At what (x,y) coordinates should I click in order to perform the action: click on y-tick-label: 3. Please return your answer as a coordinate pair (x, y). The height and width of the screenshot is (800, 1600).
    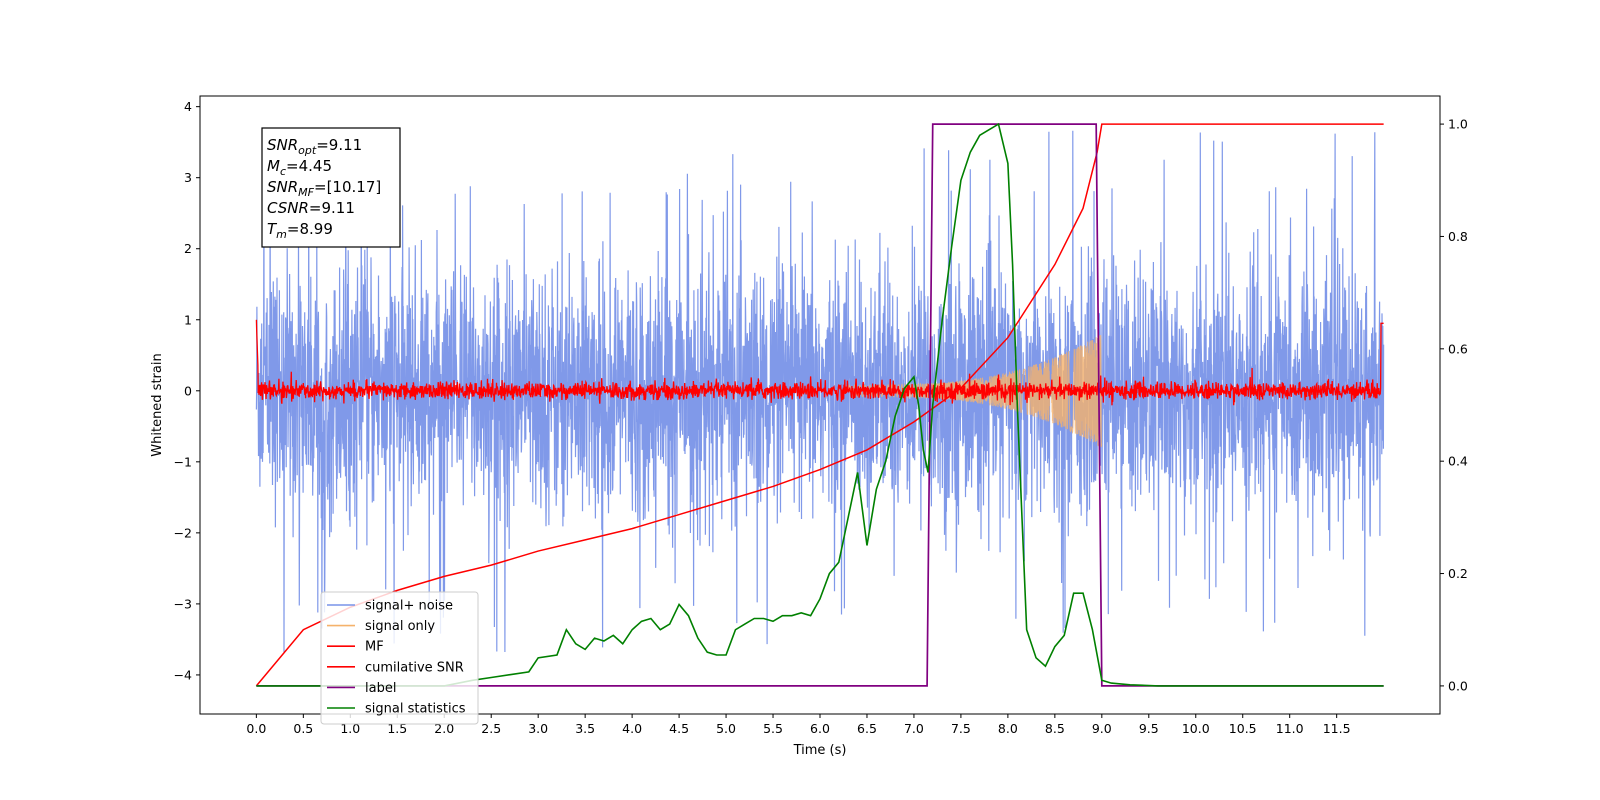
    Looking at the image, I should click on (188, 177).